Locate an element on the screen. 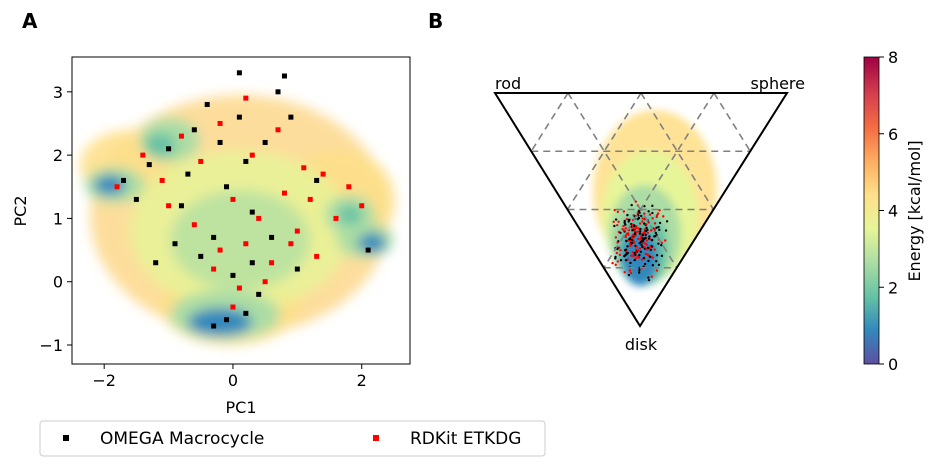  colorbar-tick-label: 0 is located at coordinates (893, 364).